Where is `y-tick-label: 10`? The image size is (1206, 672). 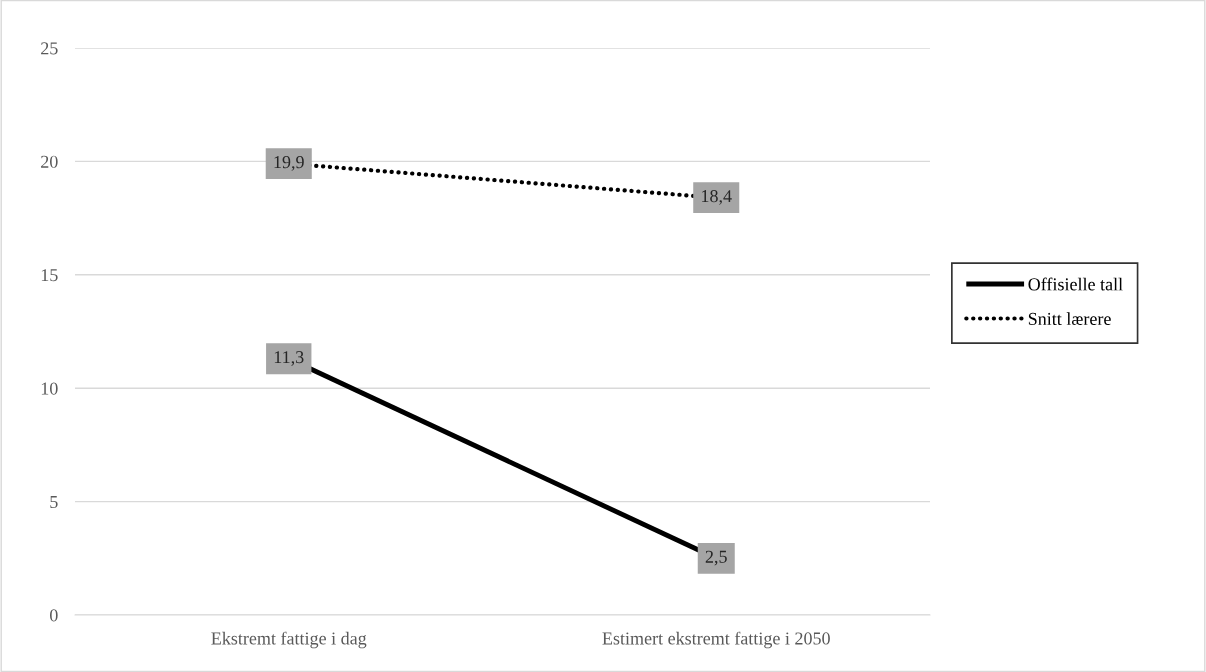 y-tick-label: 10 is located at coordinates (49, 388).